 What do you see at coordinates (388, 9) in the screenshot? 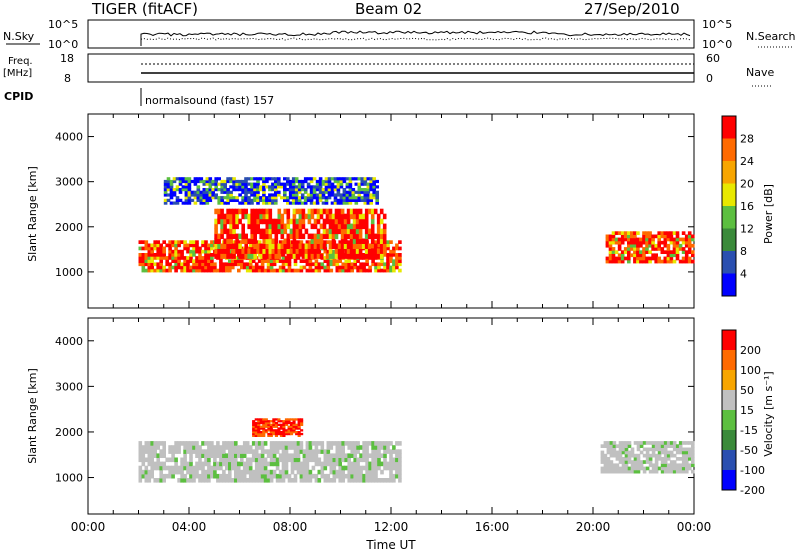
I see `beam-title: Beam 02` at bounding box center [388, 9].